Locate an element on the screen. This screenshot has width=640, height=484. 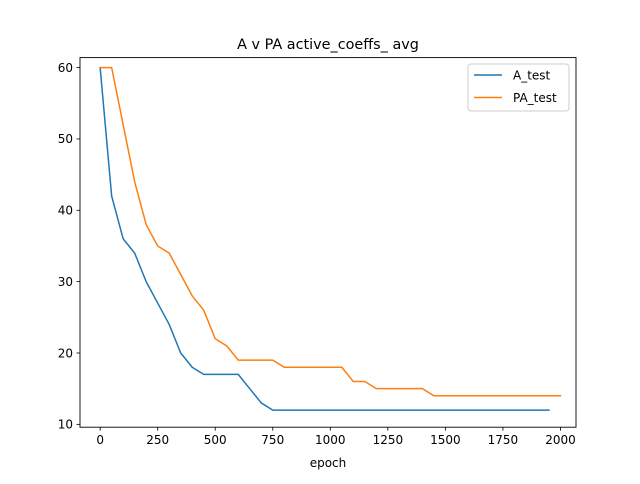
legend-label-a-test: A_test is located at coordinates (532, 75).